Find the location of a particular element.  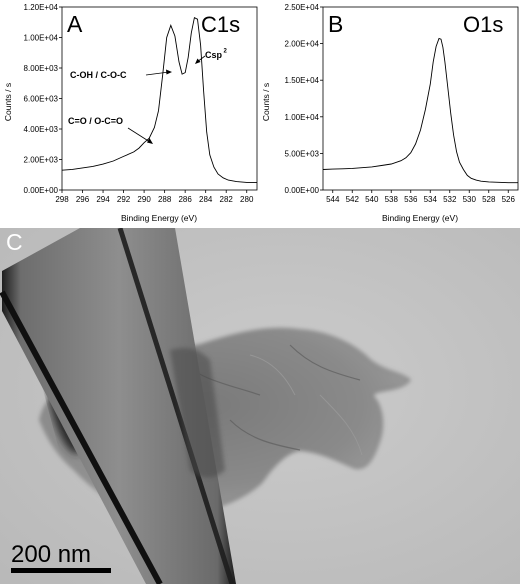

annotation-c-oh-c-o-c: C-OH / C-O-C is located at coordinates (98, 75).